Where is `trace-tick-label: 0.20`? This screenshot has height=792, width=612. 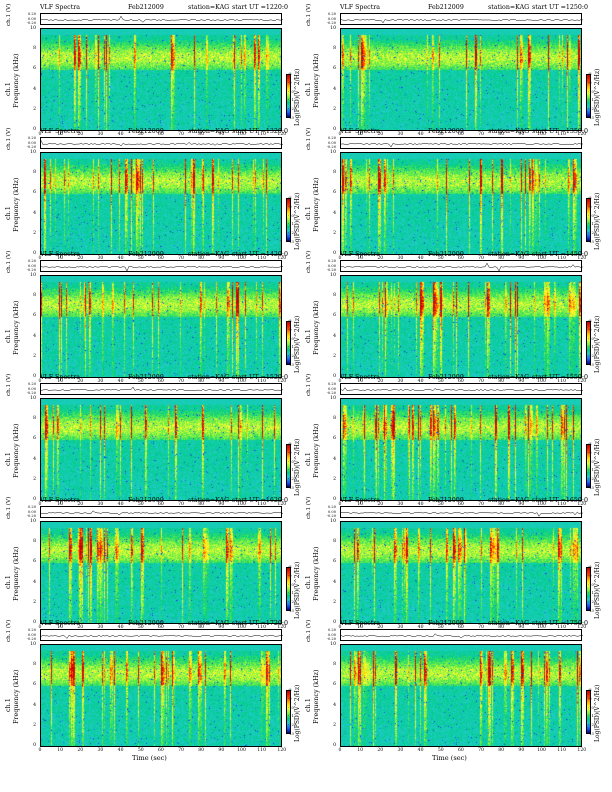
trace-tick-label: 0.20 is located at coordinates (31, 138).